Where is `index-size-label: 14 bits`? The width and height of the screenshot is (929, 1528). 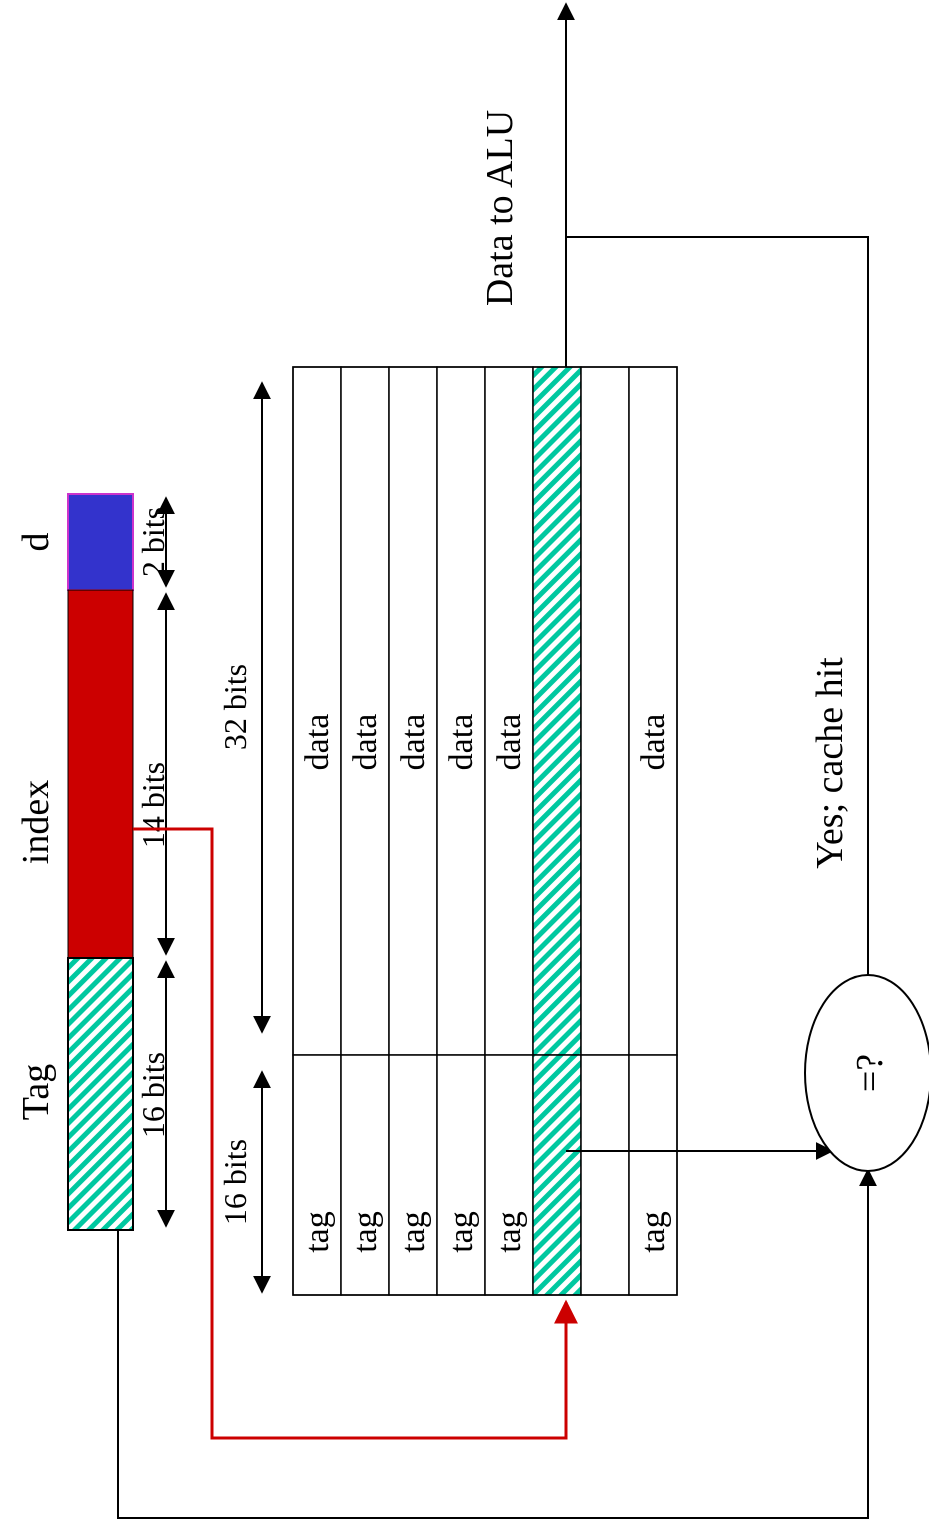
index-size-label: 14 bits is located at coordinates (153, 805).